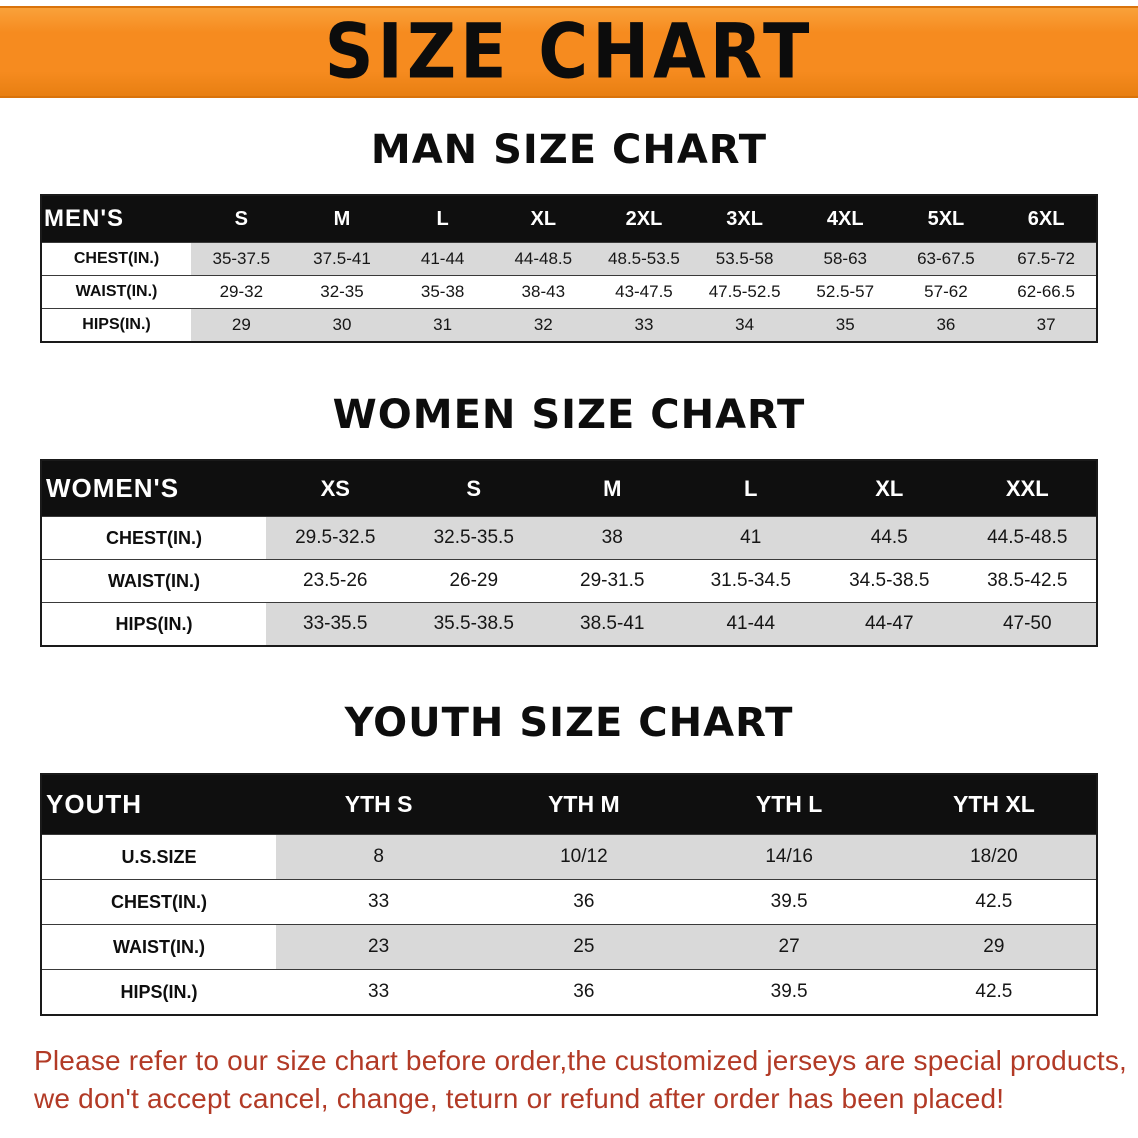 The width and height of the screenshot is (1138, 1138). I want to click on size-value-cell: 53.5-58, so click(744, 259).